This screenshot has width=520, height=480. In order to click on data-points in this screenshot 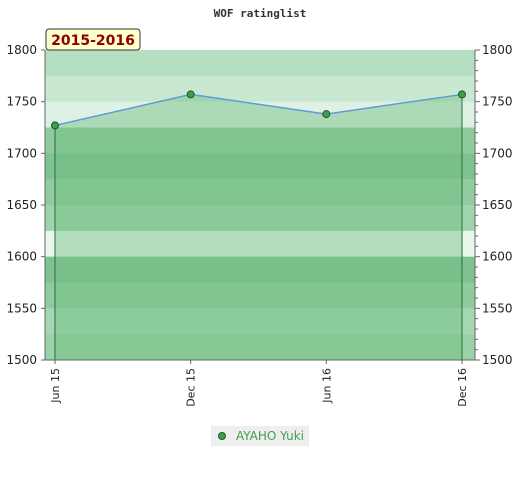, I will do `click(258, 110)`.